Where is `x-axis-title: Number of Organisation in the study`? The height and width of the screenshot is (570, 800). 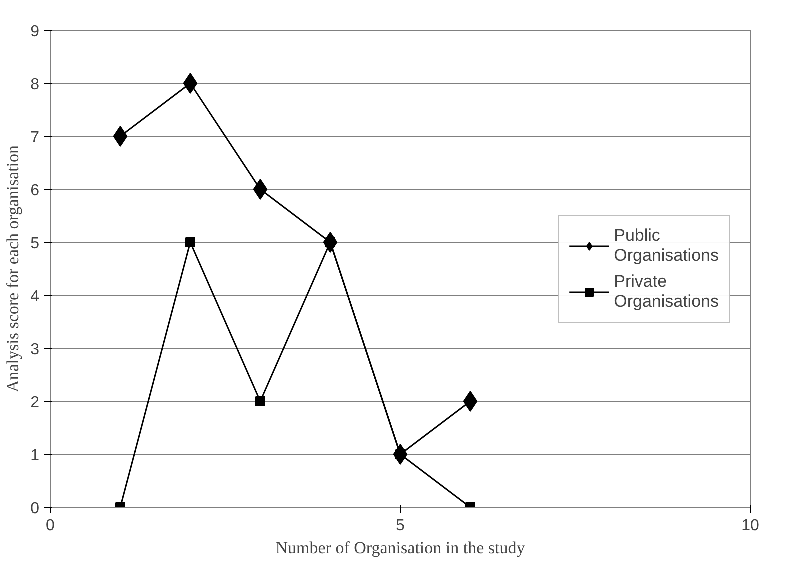 x-axis-title: Number of Organisation in the study is located at coordinates (401, 548).